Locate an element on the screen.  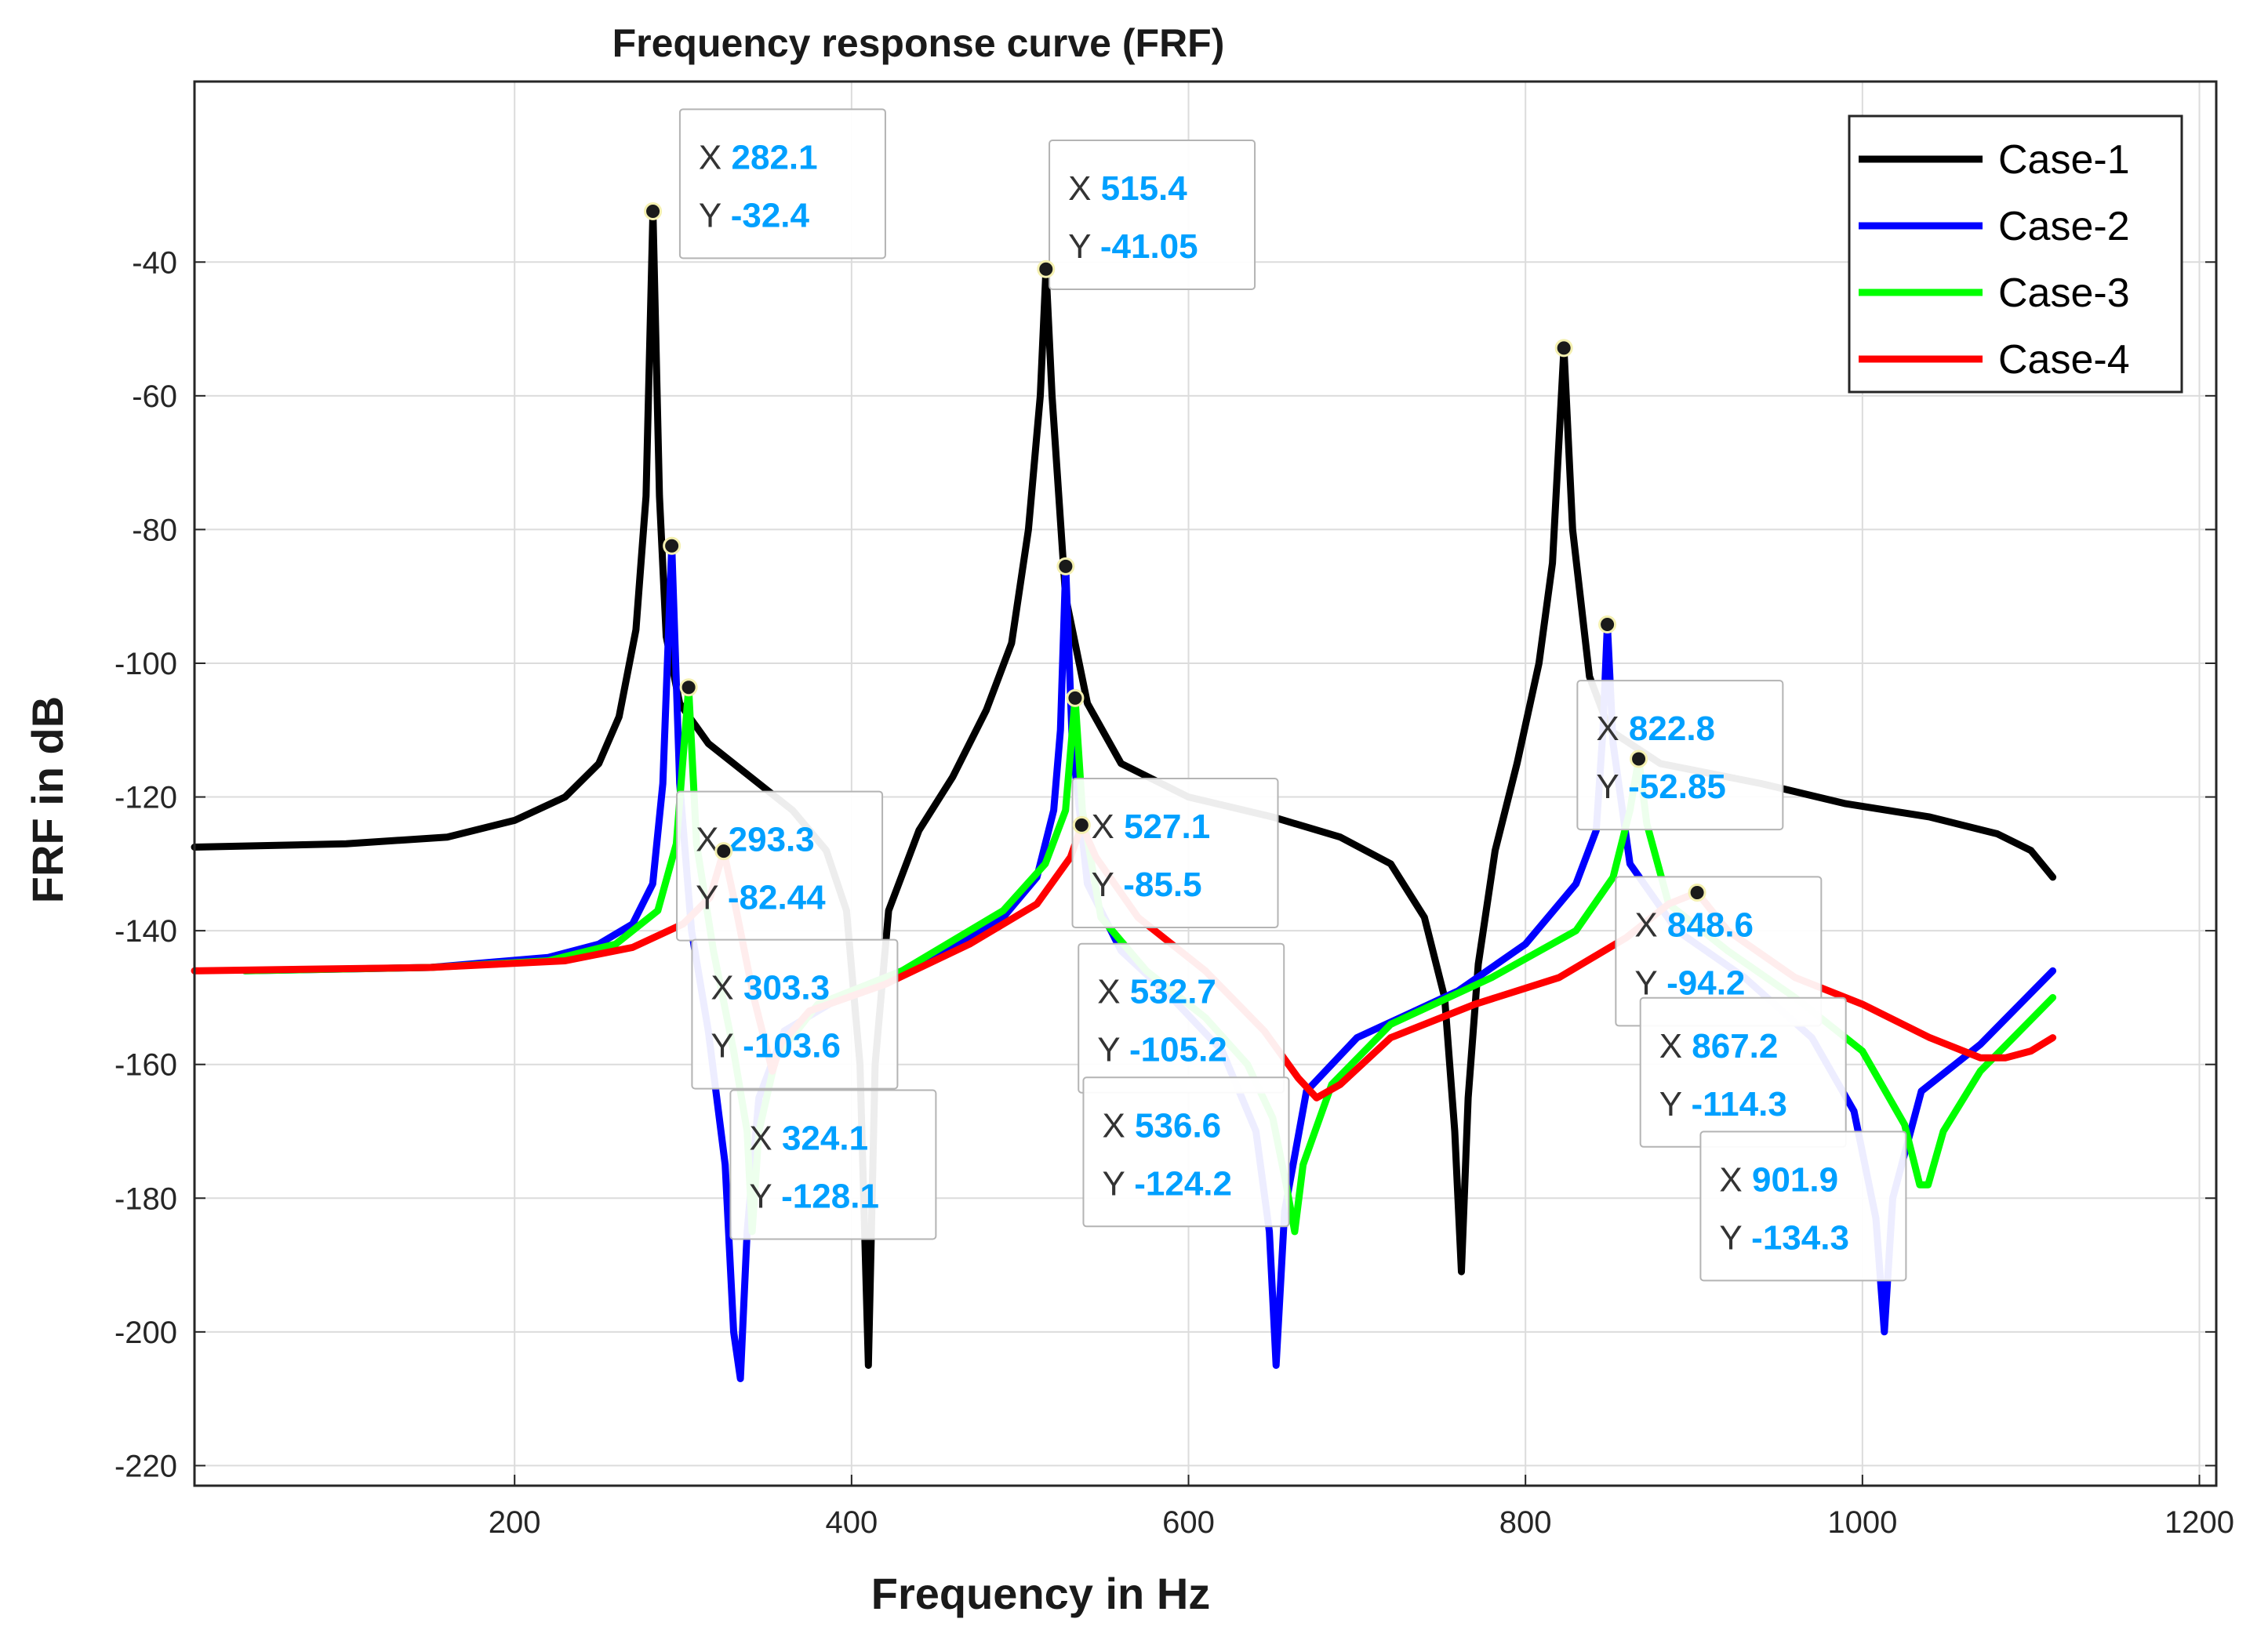
y-tick-label: -100 is located at coordinates (145, 664).